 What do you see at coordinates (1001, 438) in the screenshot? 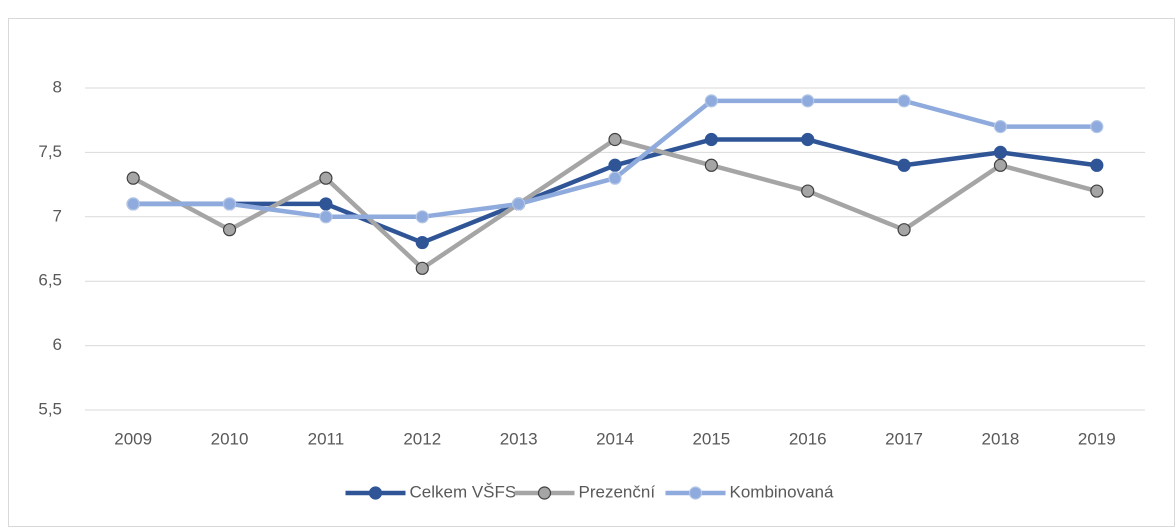
I see `x-tick-label: 2018` at bounding box center [1001, 438].